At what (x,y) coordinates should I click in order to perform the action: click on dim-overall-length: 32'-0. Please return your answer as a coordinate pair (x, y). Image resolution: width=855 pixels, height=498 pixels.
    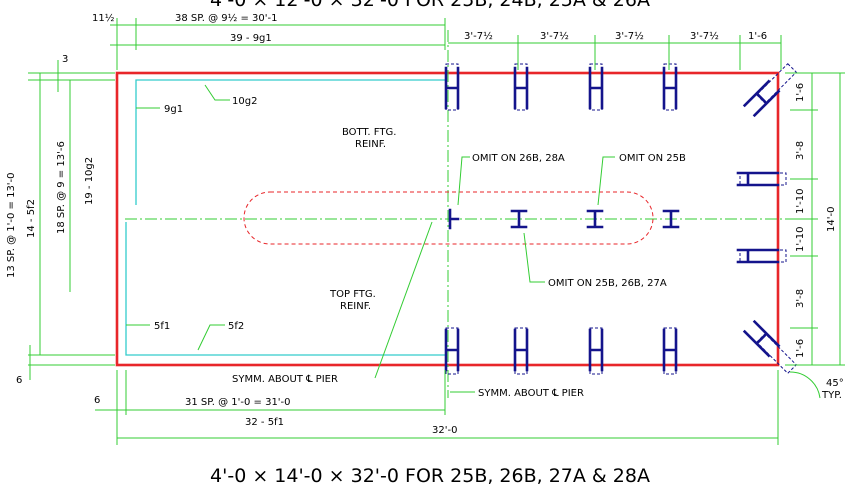
    Looking at the image, I should click on (444, 430).